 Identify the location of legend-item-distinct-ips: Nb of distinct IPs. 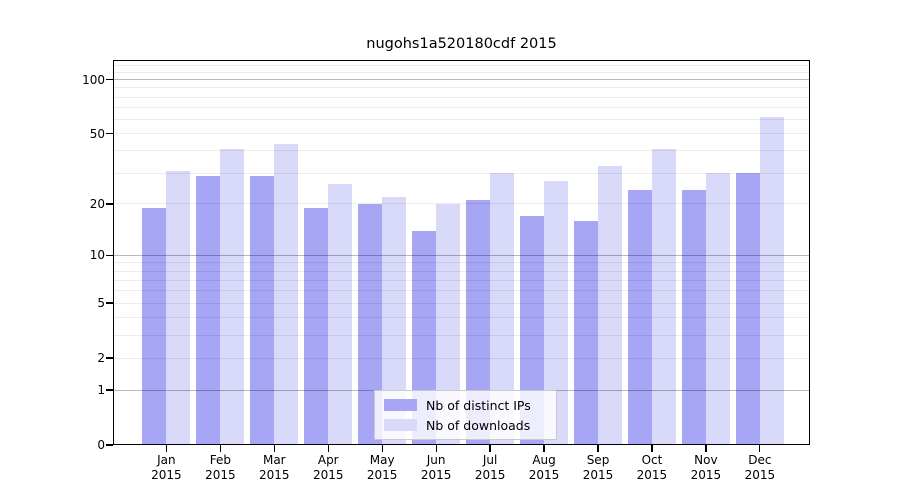
(465, 405).